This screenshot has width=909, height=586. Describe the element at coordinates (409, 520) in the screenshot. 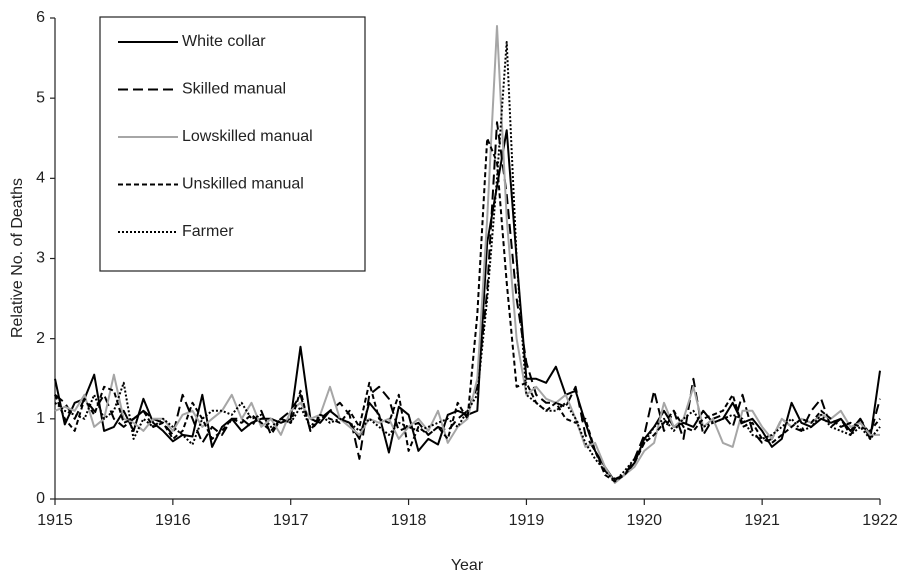

I see `x-tick-label: 1918` at that location.